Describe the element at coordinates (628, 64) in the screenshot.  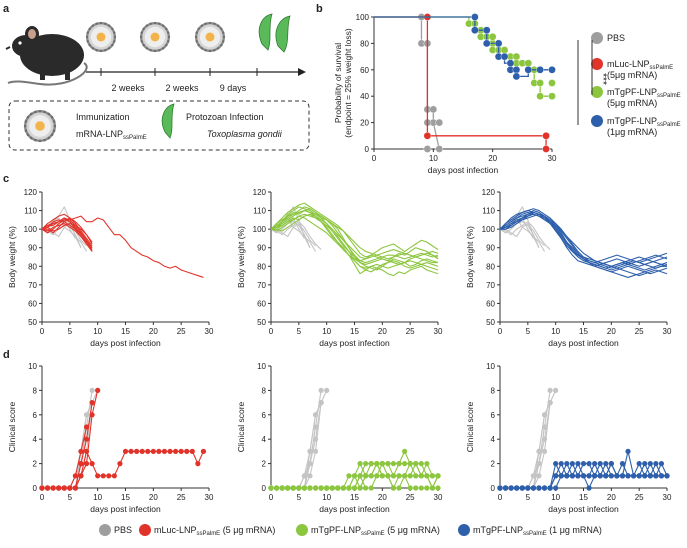
I see `legend-label-name: mLuc-LNP` at that location.